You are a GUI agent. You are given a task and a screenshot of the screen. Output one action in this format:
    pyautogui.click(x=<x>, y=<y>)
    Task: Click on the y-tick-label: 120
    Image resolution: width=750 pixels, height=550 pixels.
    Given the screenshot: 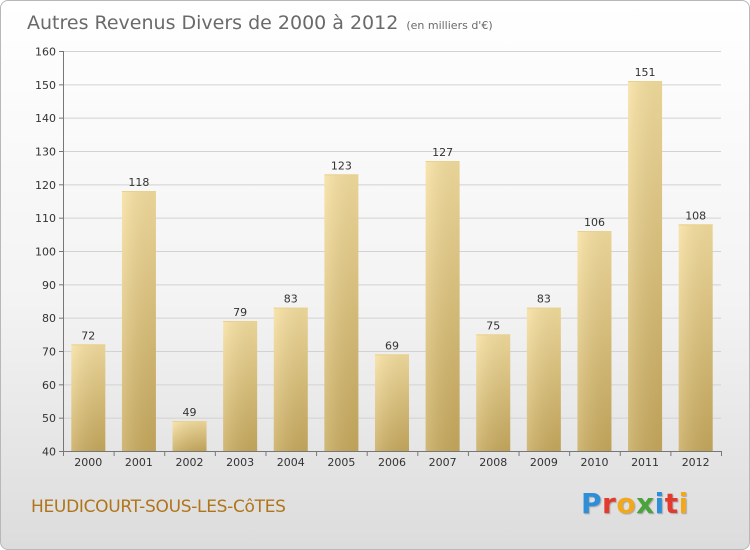 What is the action you would take?
    pyautogui.click(x=45, y=185)
    